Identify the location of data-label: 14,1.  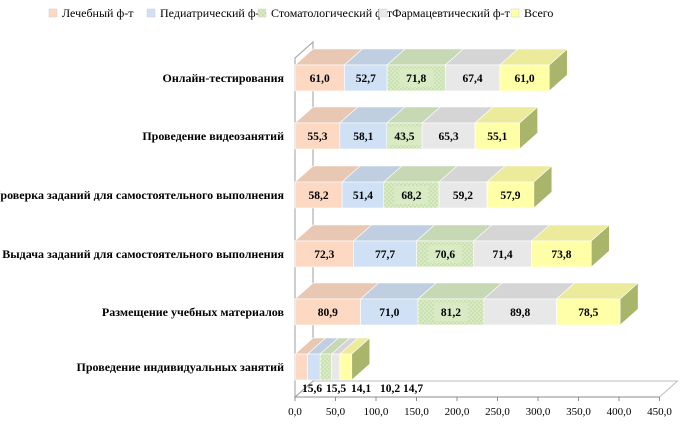
(361, 389).